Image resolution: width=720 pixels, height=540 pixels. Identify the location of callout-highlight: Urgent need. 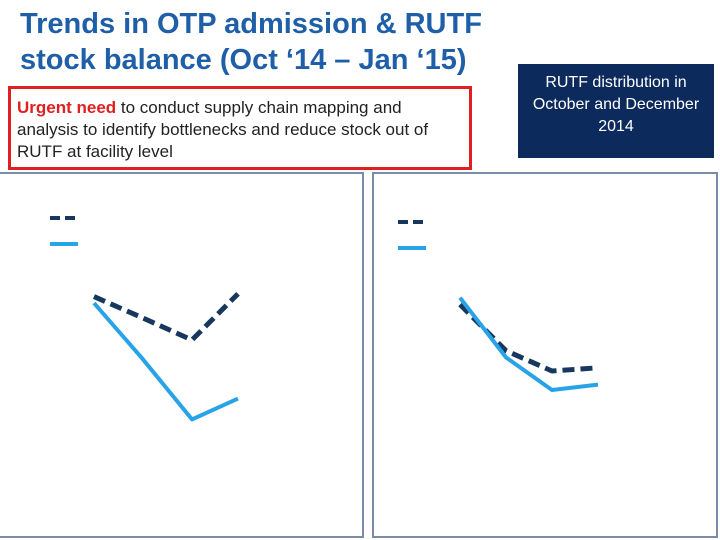
(67, 107).